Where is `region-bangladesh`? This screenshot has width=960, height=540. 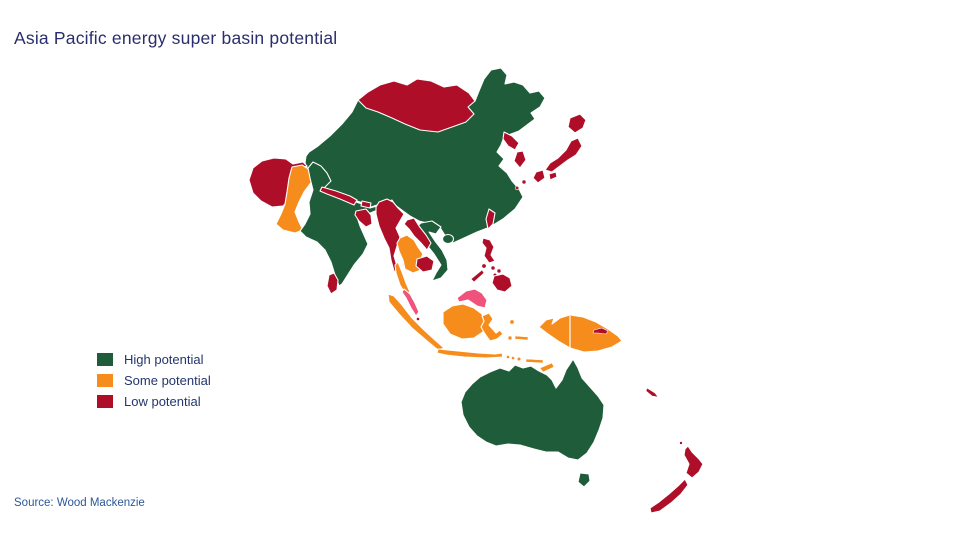 region-bangladesh is located at coordinates (363, 218).